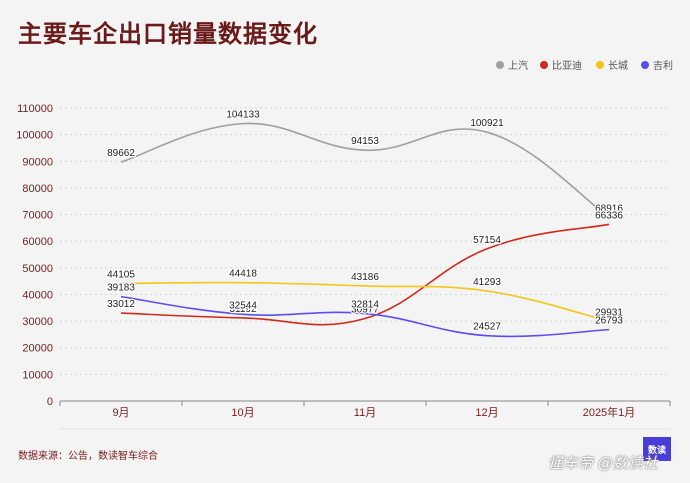  Describe the element at coordinates (168, 34) in the screenshot. I see `chart-title: 主要车企出口销量数据变化` at that location.